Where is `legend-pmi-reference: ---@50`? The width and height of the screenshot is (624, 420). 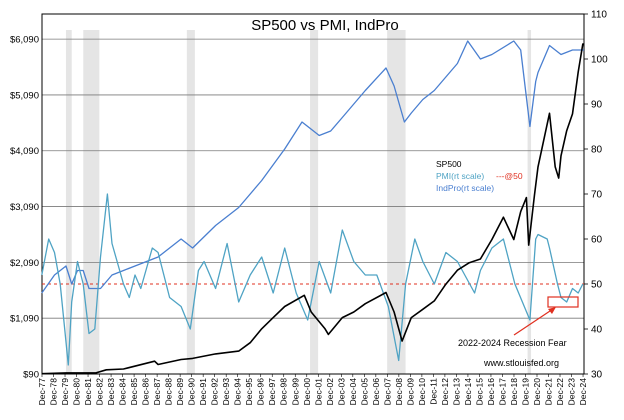
legend-pmi-reference: ---@50 is located at coordinates (509, 176).